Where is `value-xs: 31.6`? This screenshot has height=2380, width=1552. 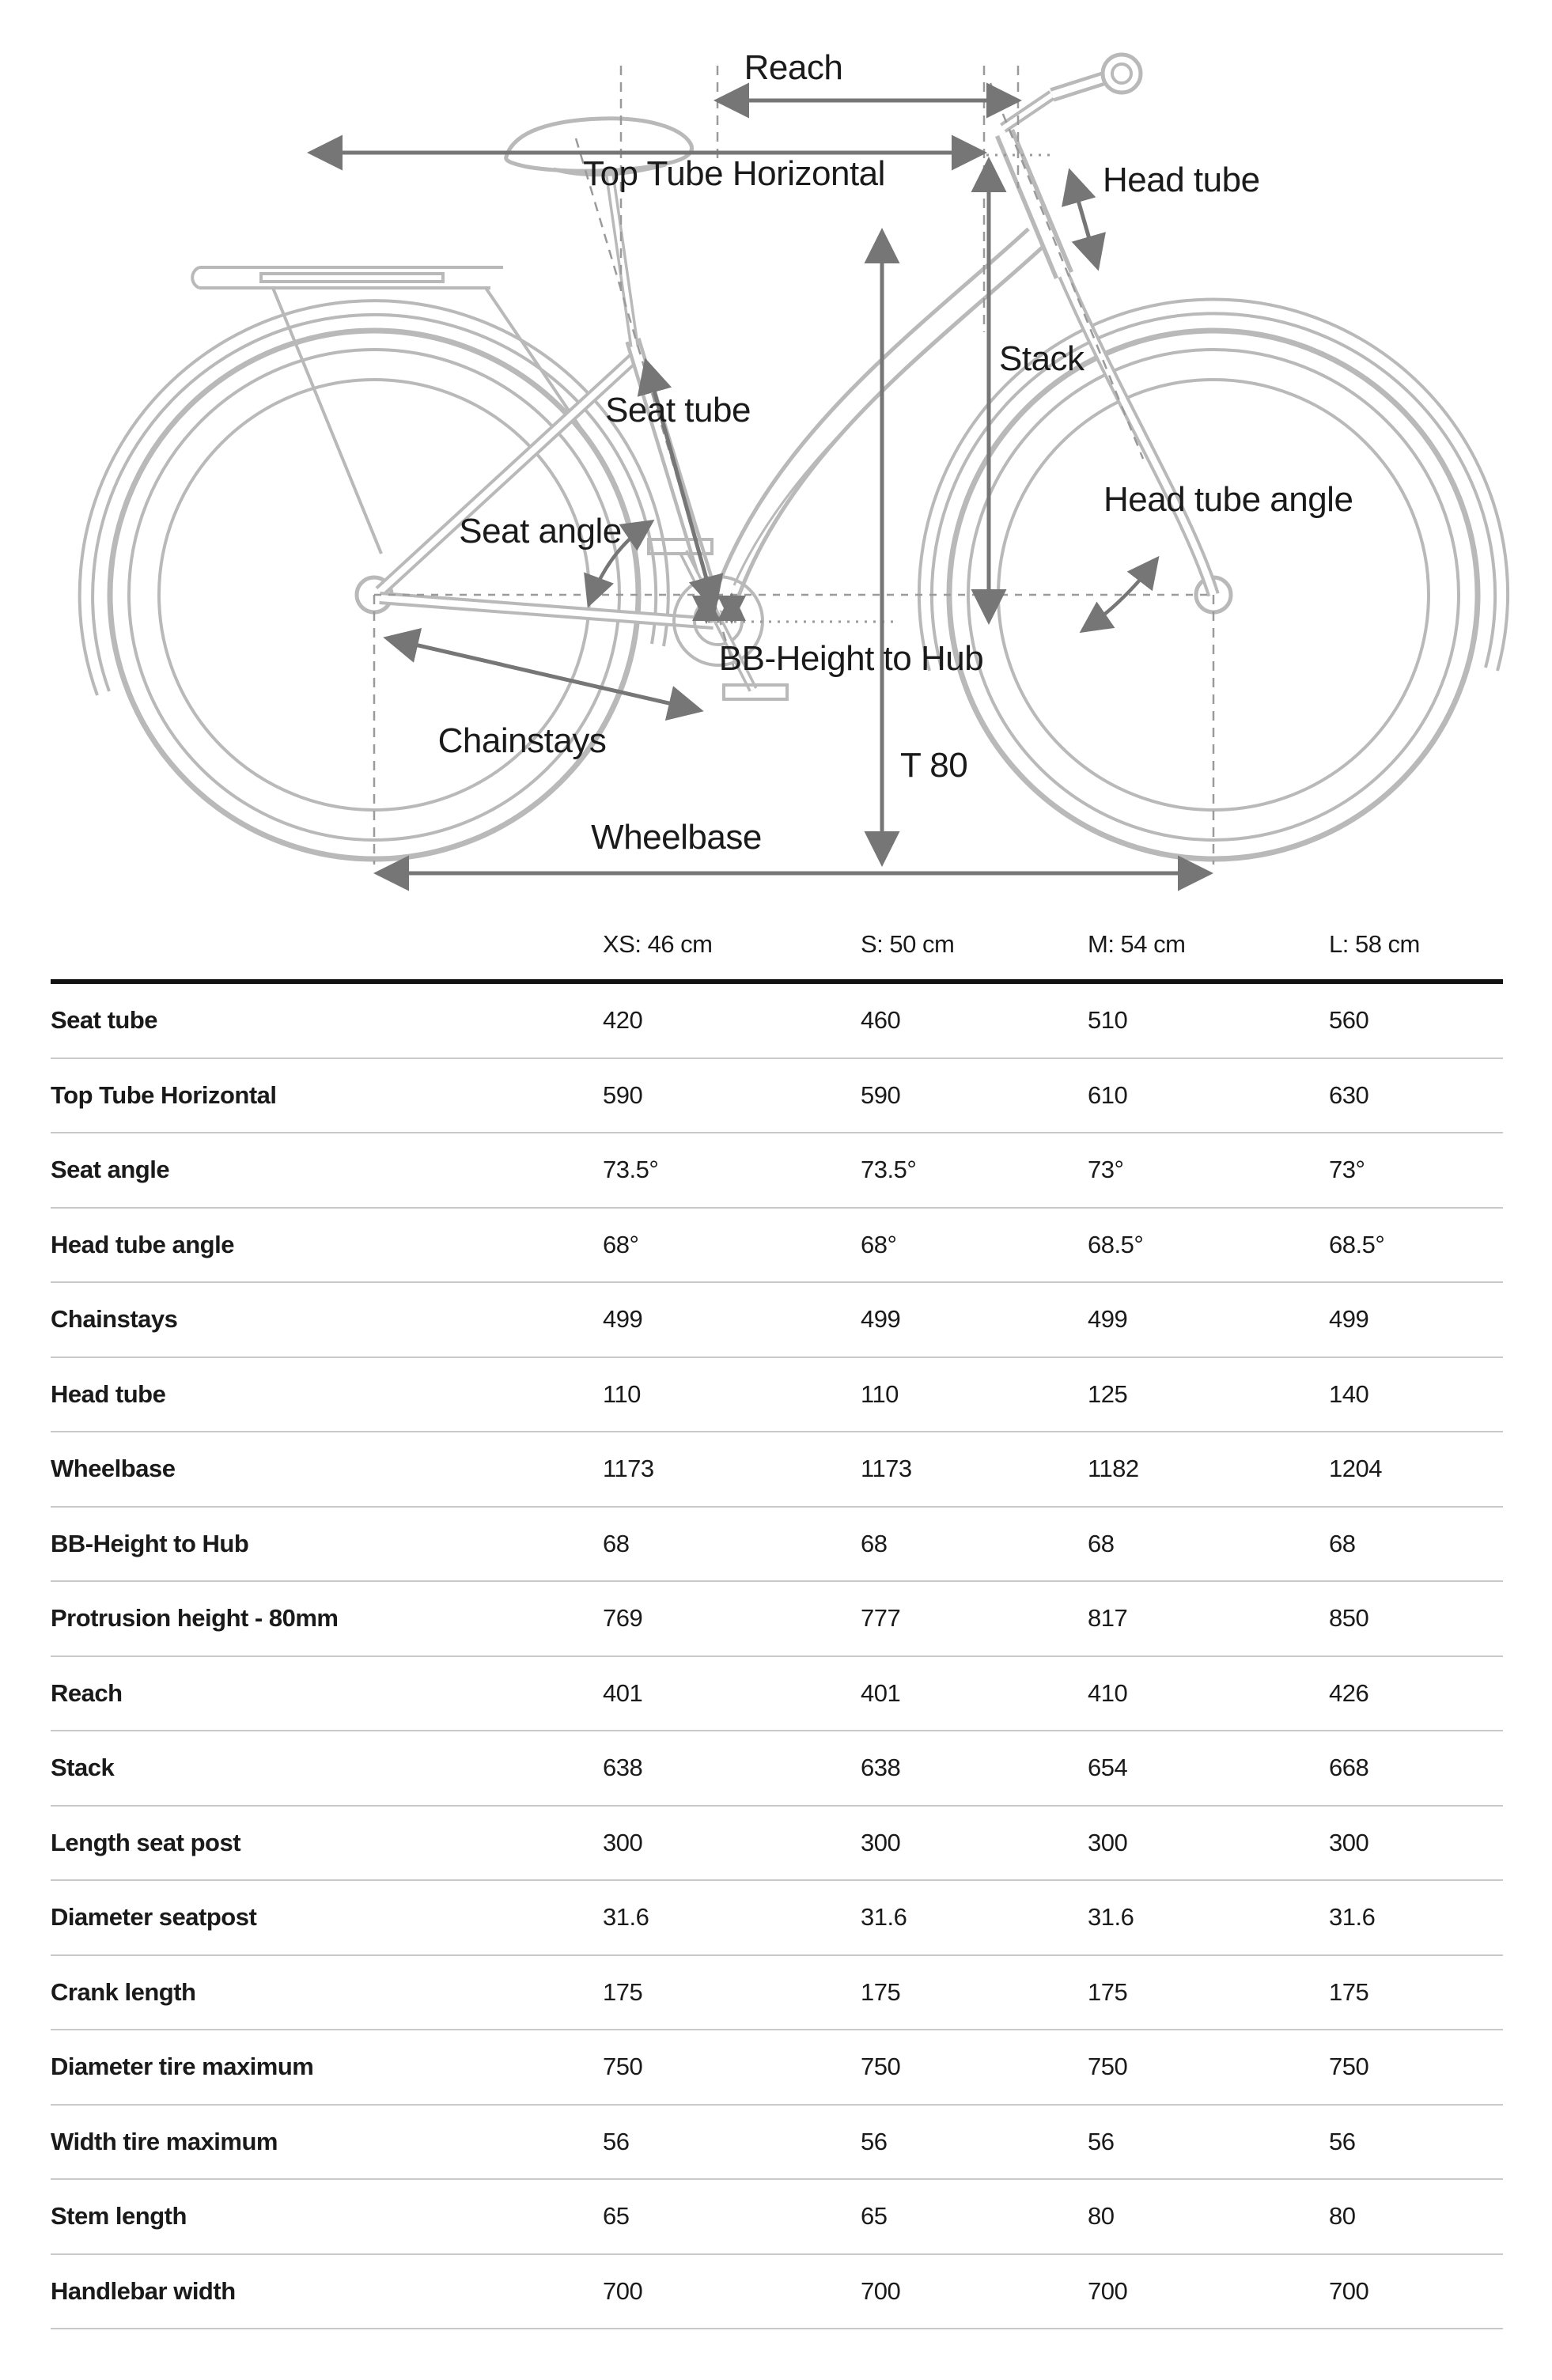
value-xs: 31.6 is located at coordinates (732, 1918).